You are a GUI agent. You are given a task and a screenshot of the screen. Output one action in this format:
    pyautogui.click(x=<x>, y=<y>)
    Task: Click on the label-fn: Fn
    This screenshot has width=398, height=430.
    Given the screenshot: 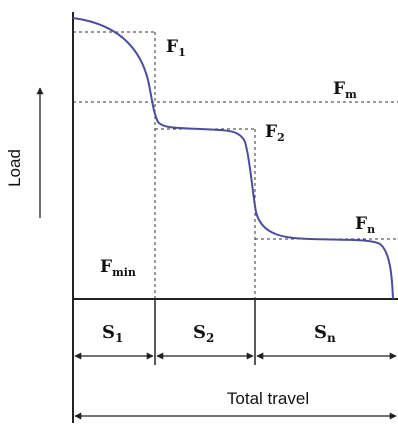 What is the action you would take?
    pyautogui.click(x=365, y=225)
    